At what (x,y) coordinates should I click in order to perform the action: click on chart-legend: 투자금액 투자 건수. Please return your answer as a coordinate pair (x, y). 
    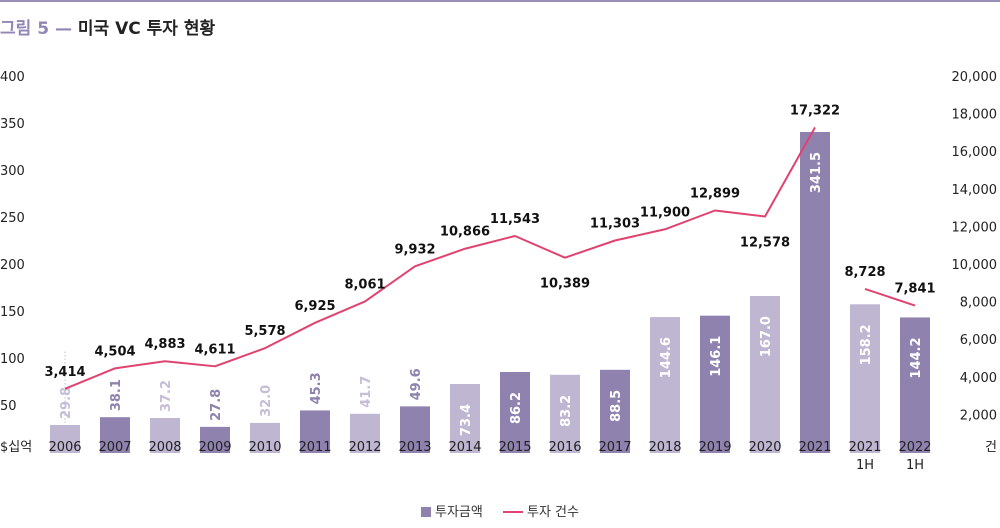
    Looking at the image, I should click on (500, 510).